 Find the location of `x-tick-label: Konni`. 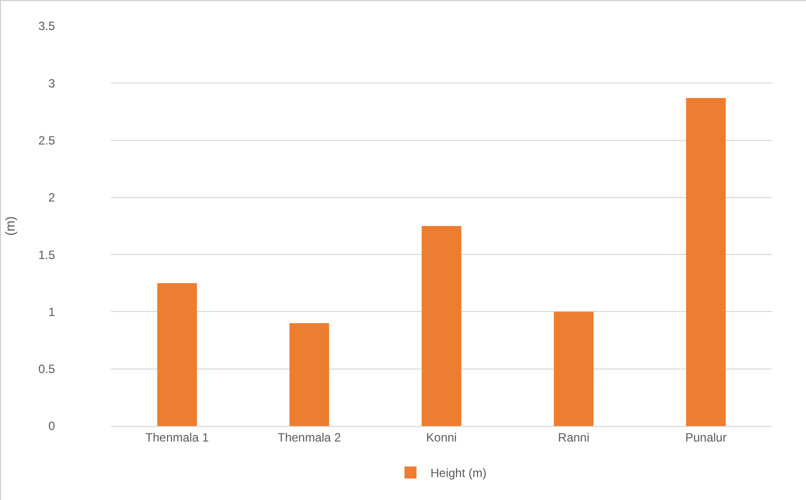

x-tick-label: Konni is located at coordinates (441, 437).